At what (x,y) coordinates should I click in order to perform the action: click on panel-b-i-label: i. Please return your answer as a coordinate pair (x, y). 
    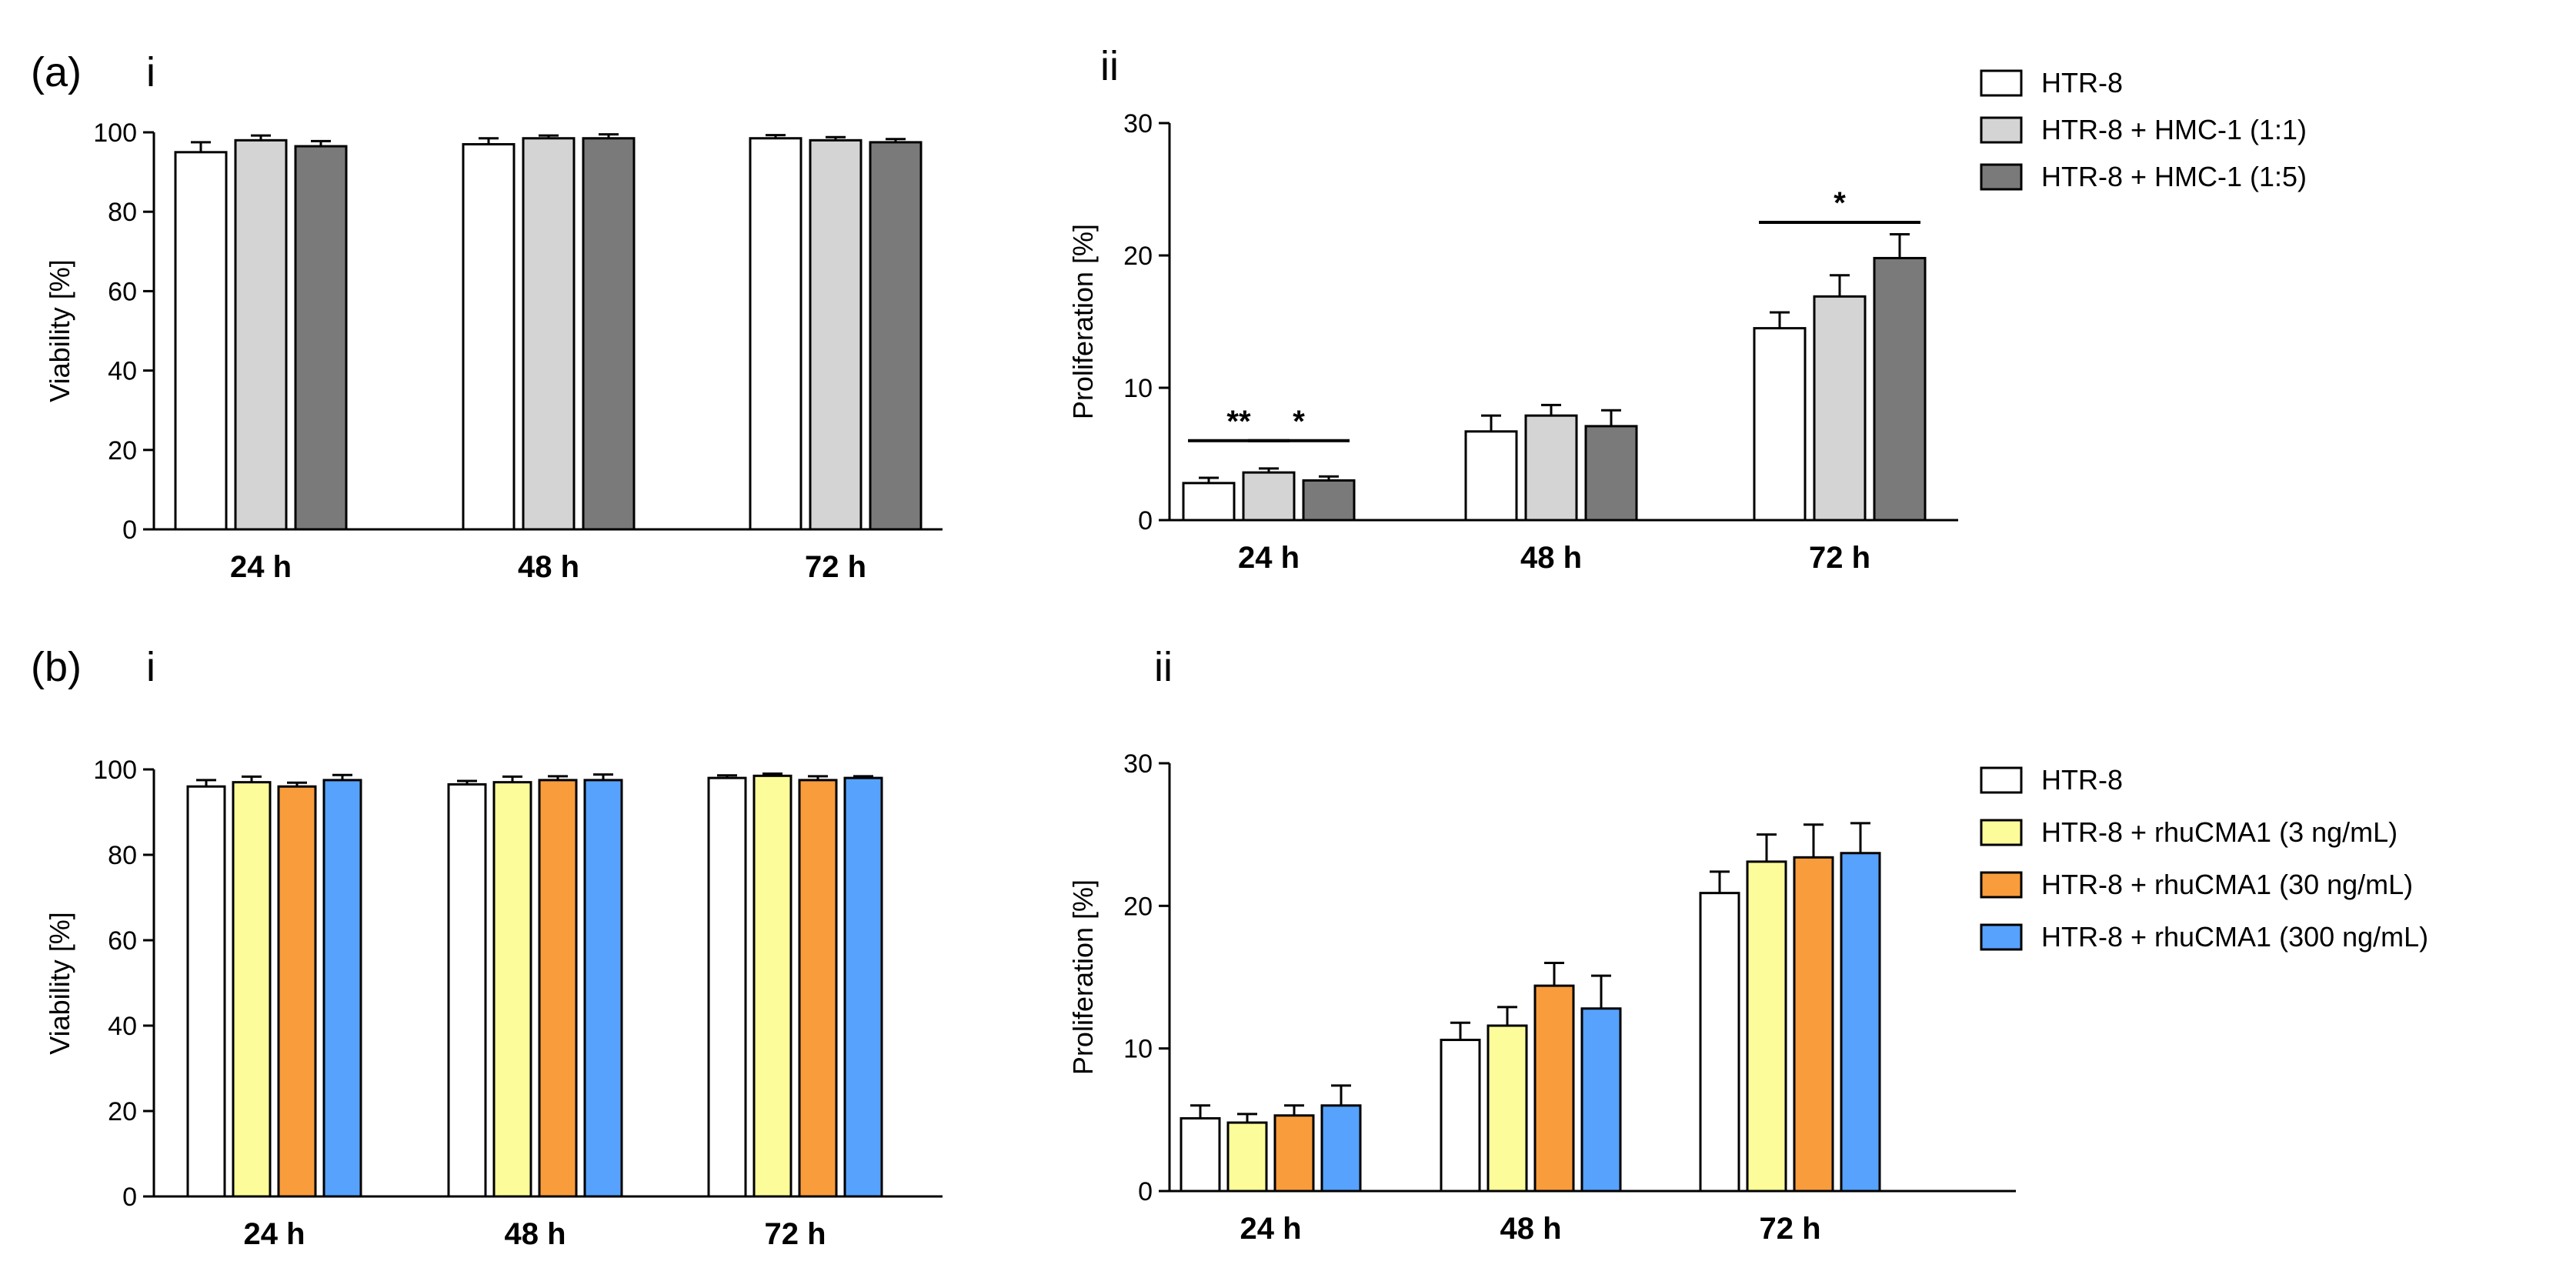
    Looking at the image, I should click on (150, 667).